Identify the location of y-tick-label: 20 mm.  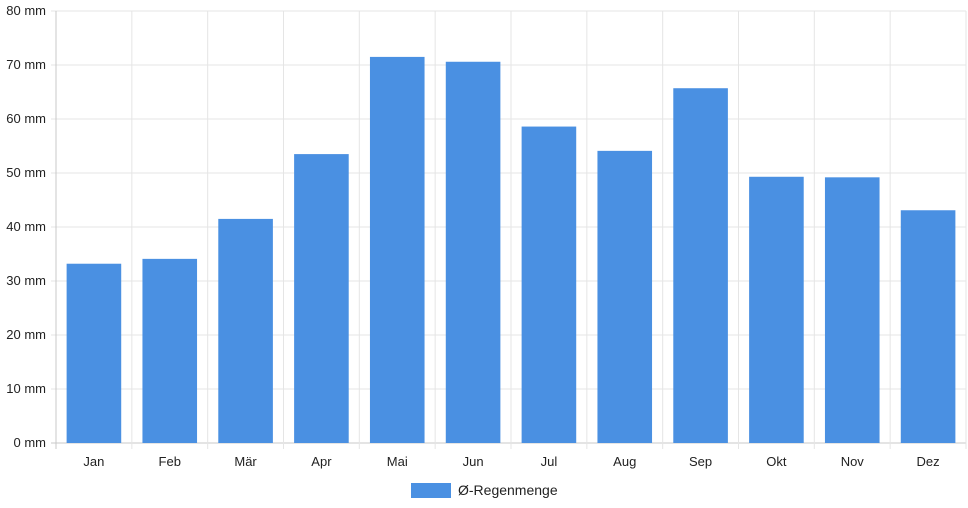
(26, 334).